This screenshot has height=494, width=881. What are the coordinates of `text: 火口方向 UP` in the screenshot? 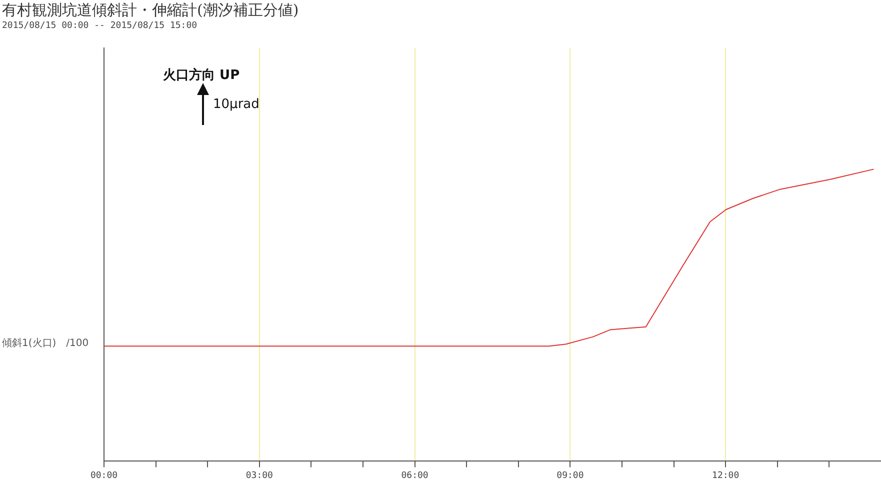 It's located at (201, 75).